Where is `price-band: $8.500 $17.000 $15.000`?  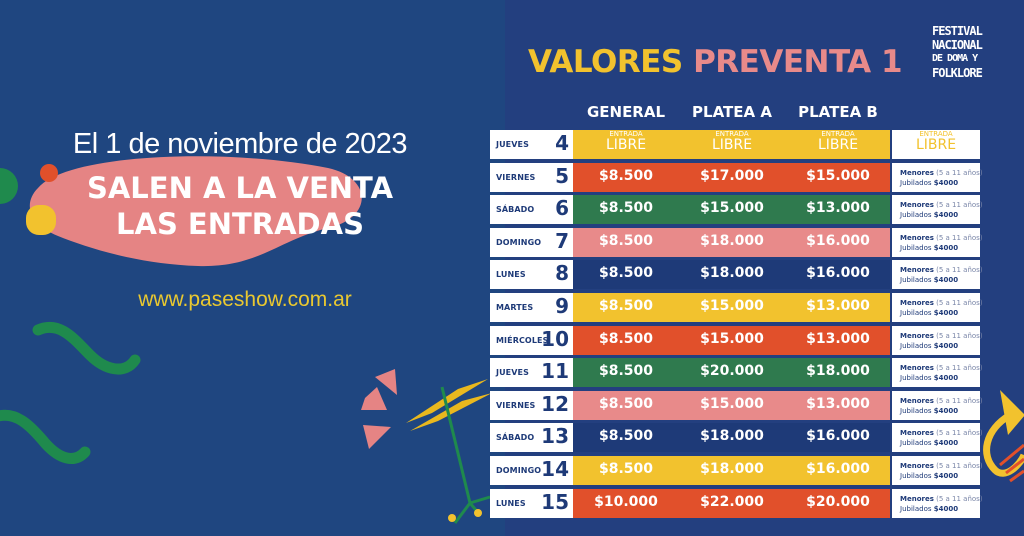 price-band: $8.500 $17.000 $15.000 is located at coordinates (731, 177).